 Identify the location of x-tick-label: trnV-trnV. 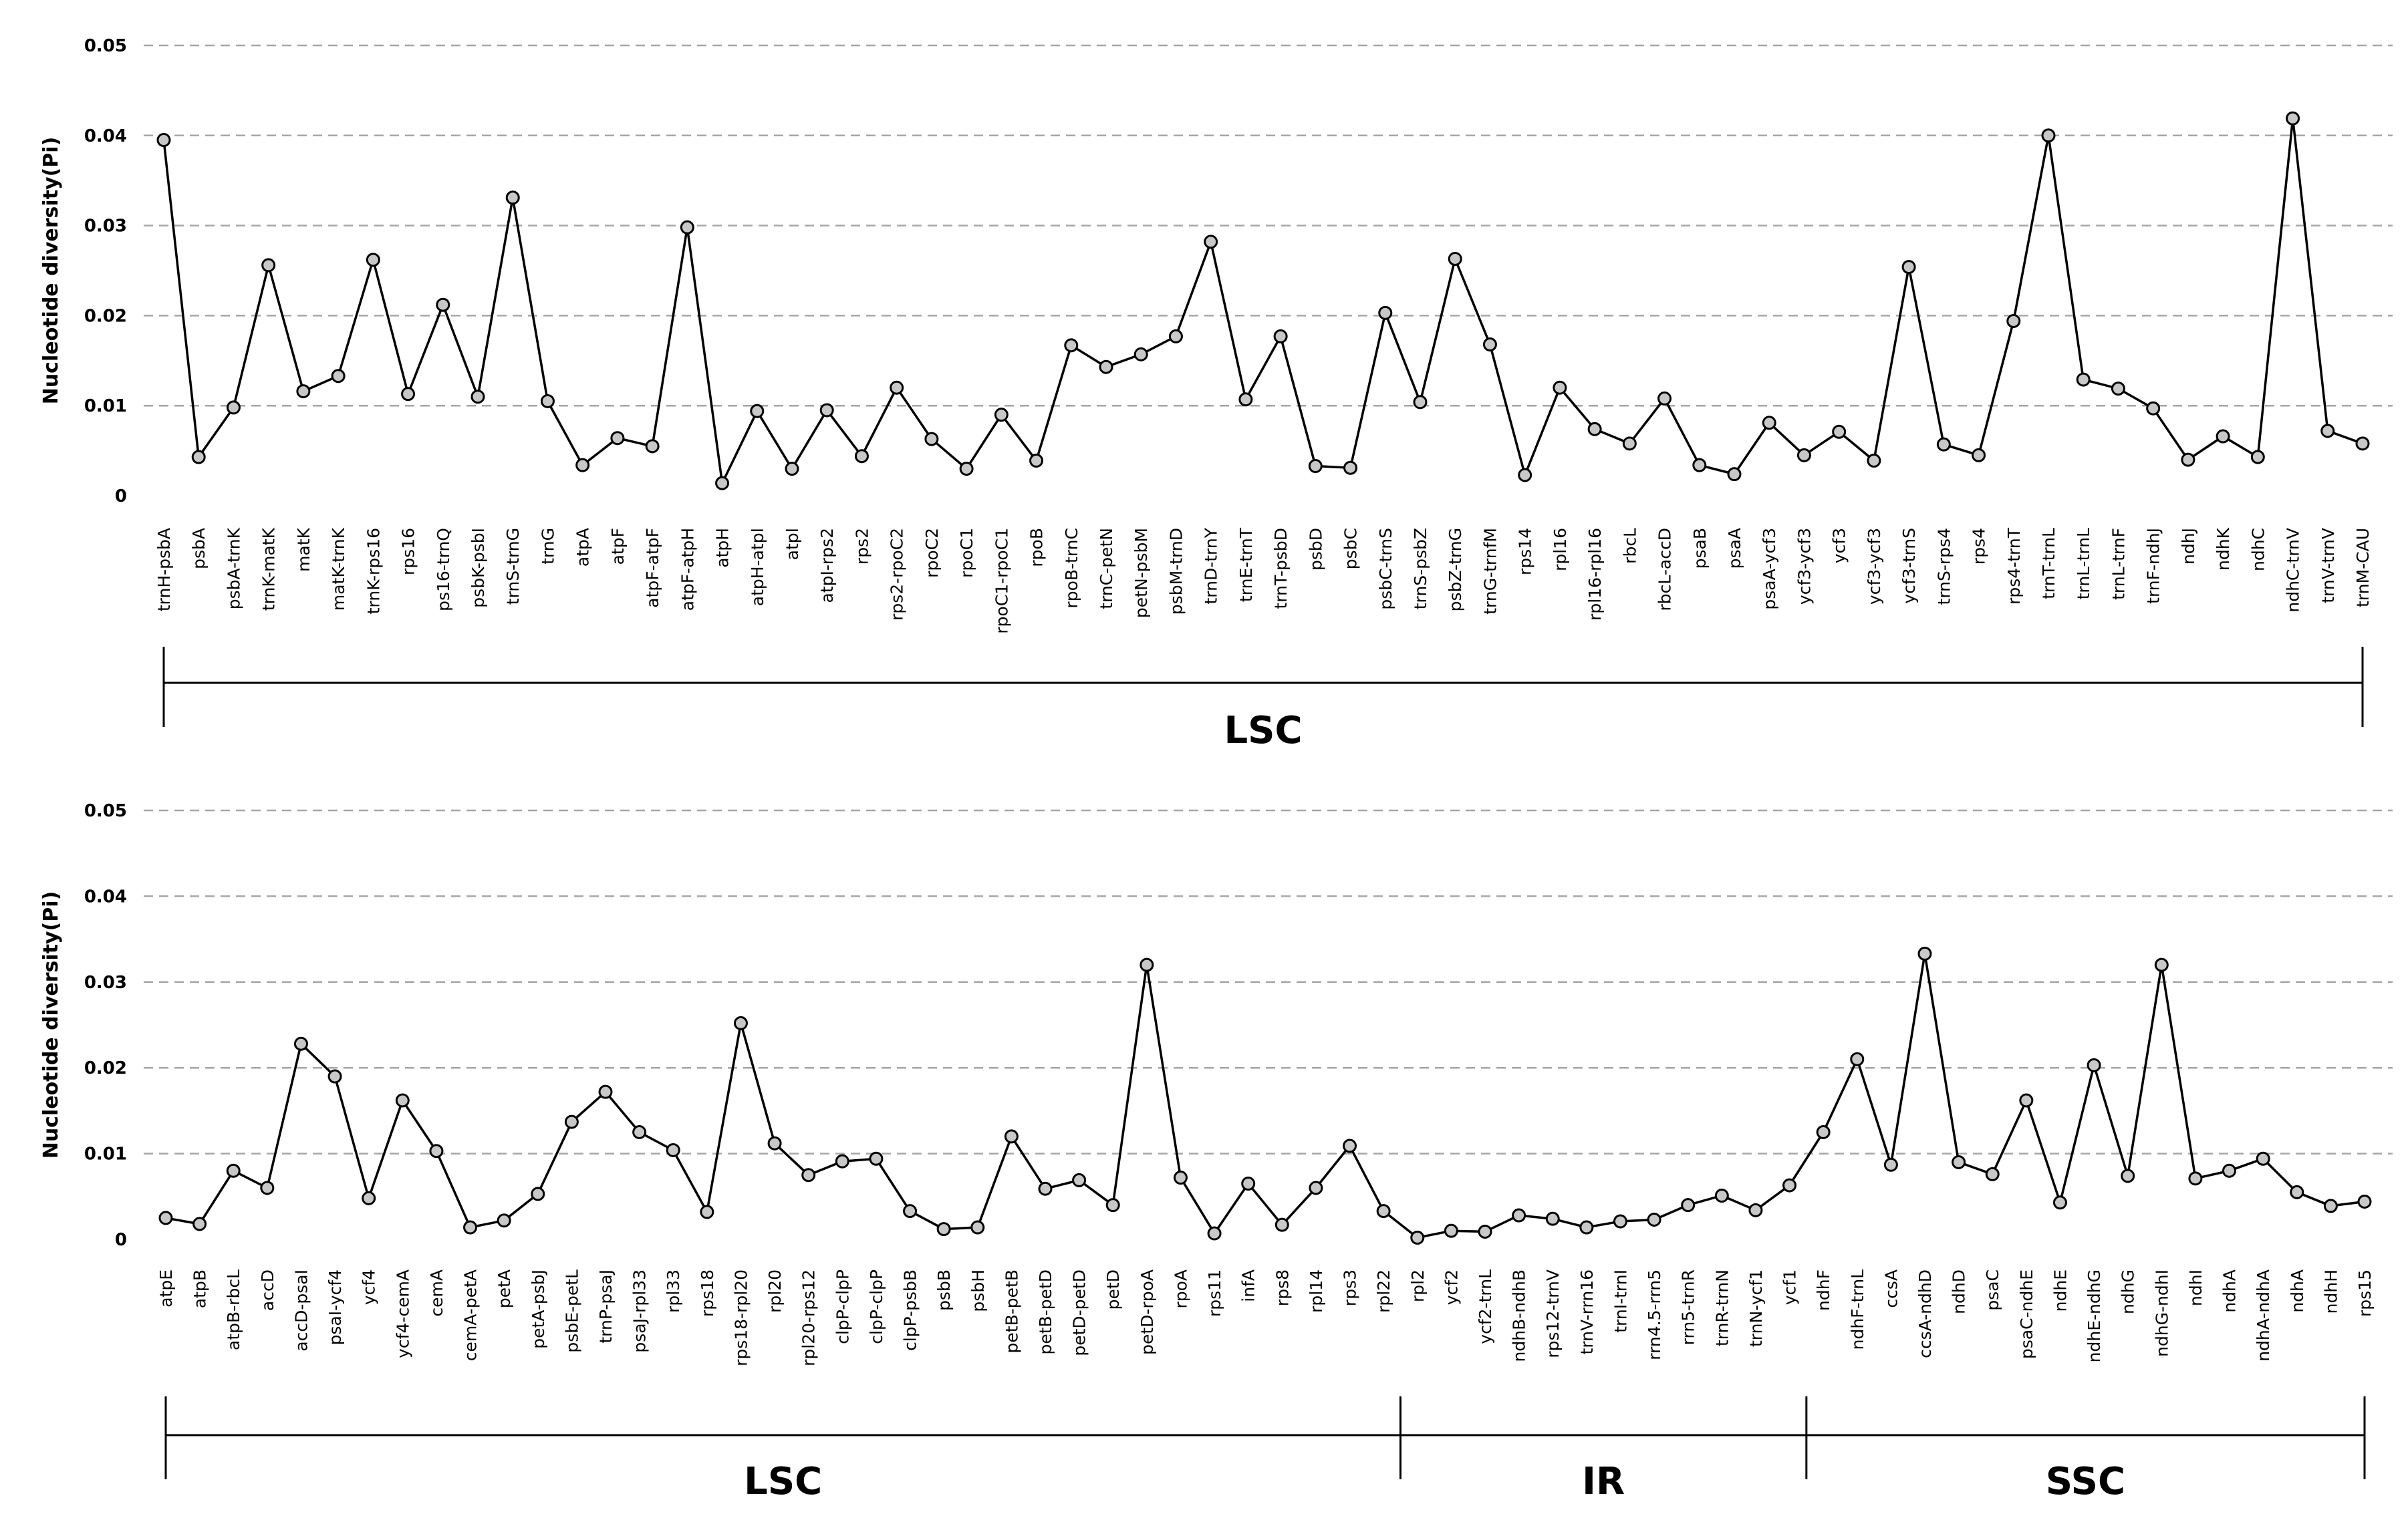
(2328, 565).